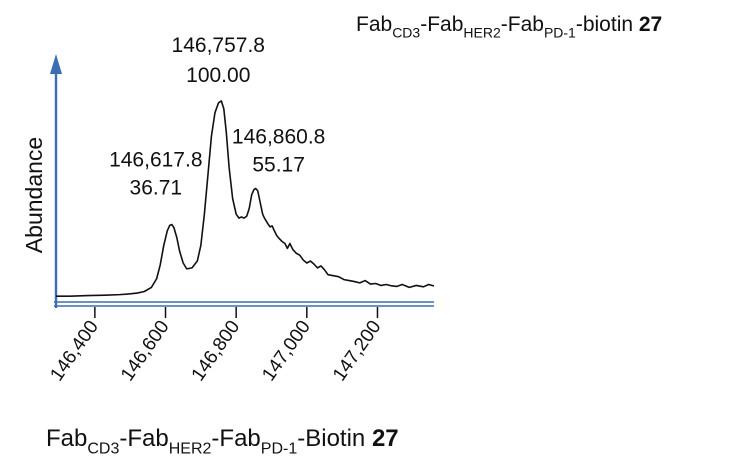  I want to click on peak-mass-label: 146,617.8, so click(155, 160).